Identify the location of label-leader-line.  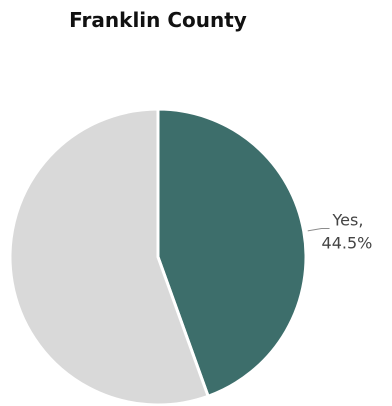
(318, 229).